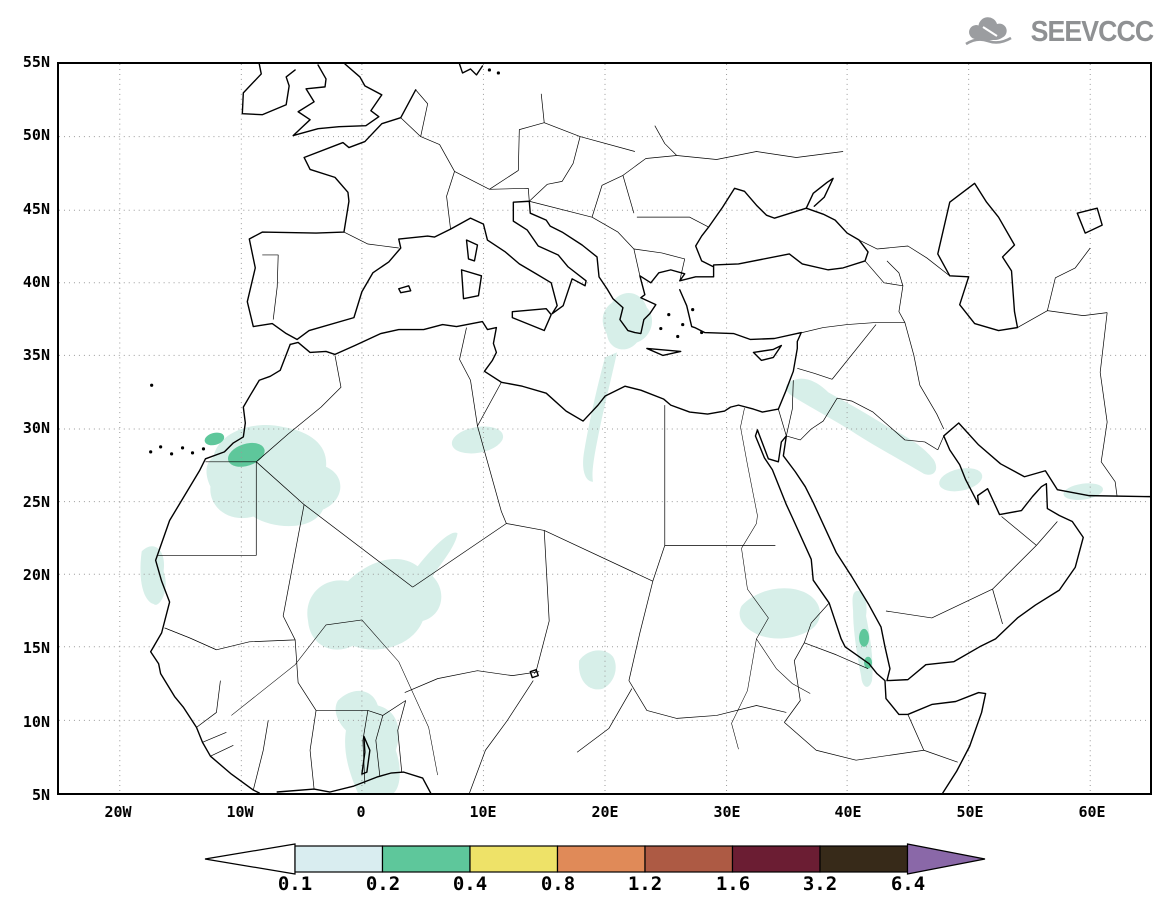  What do you see at coordinates (250, 859) in the screenshot?
I see `colorbar-left-arrow` at bounding box center [250, 859].